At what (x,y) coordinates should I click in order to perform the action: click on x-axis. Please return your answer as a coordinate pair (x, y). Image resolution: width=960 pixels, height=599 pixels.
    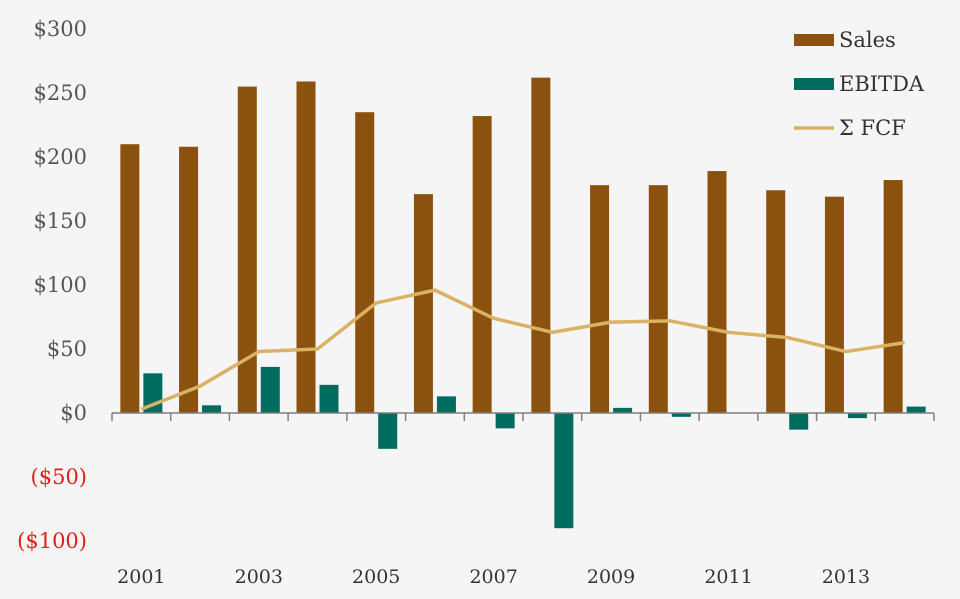
    Looking at the image, I should click on (523, 416).